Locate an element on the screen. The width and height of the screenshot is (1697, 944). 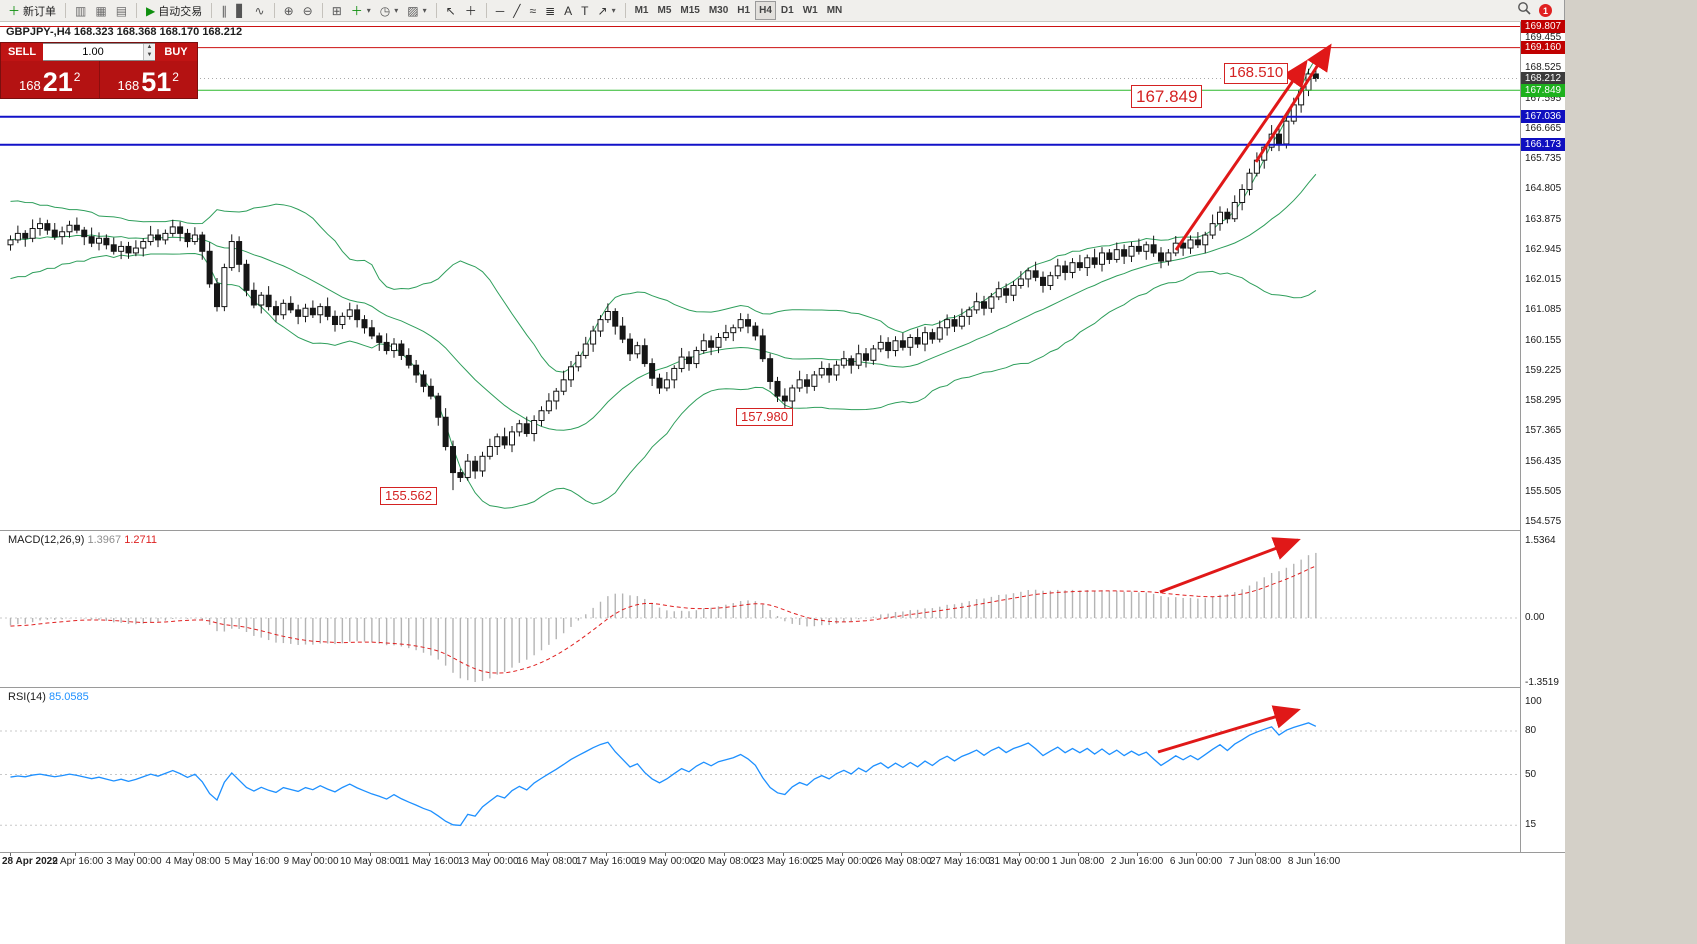
tf-m5-button: M5 is located at coordinates (664, 10).